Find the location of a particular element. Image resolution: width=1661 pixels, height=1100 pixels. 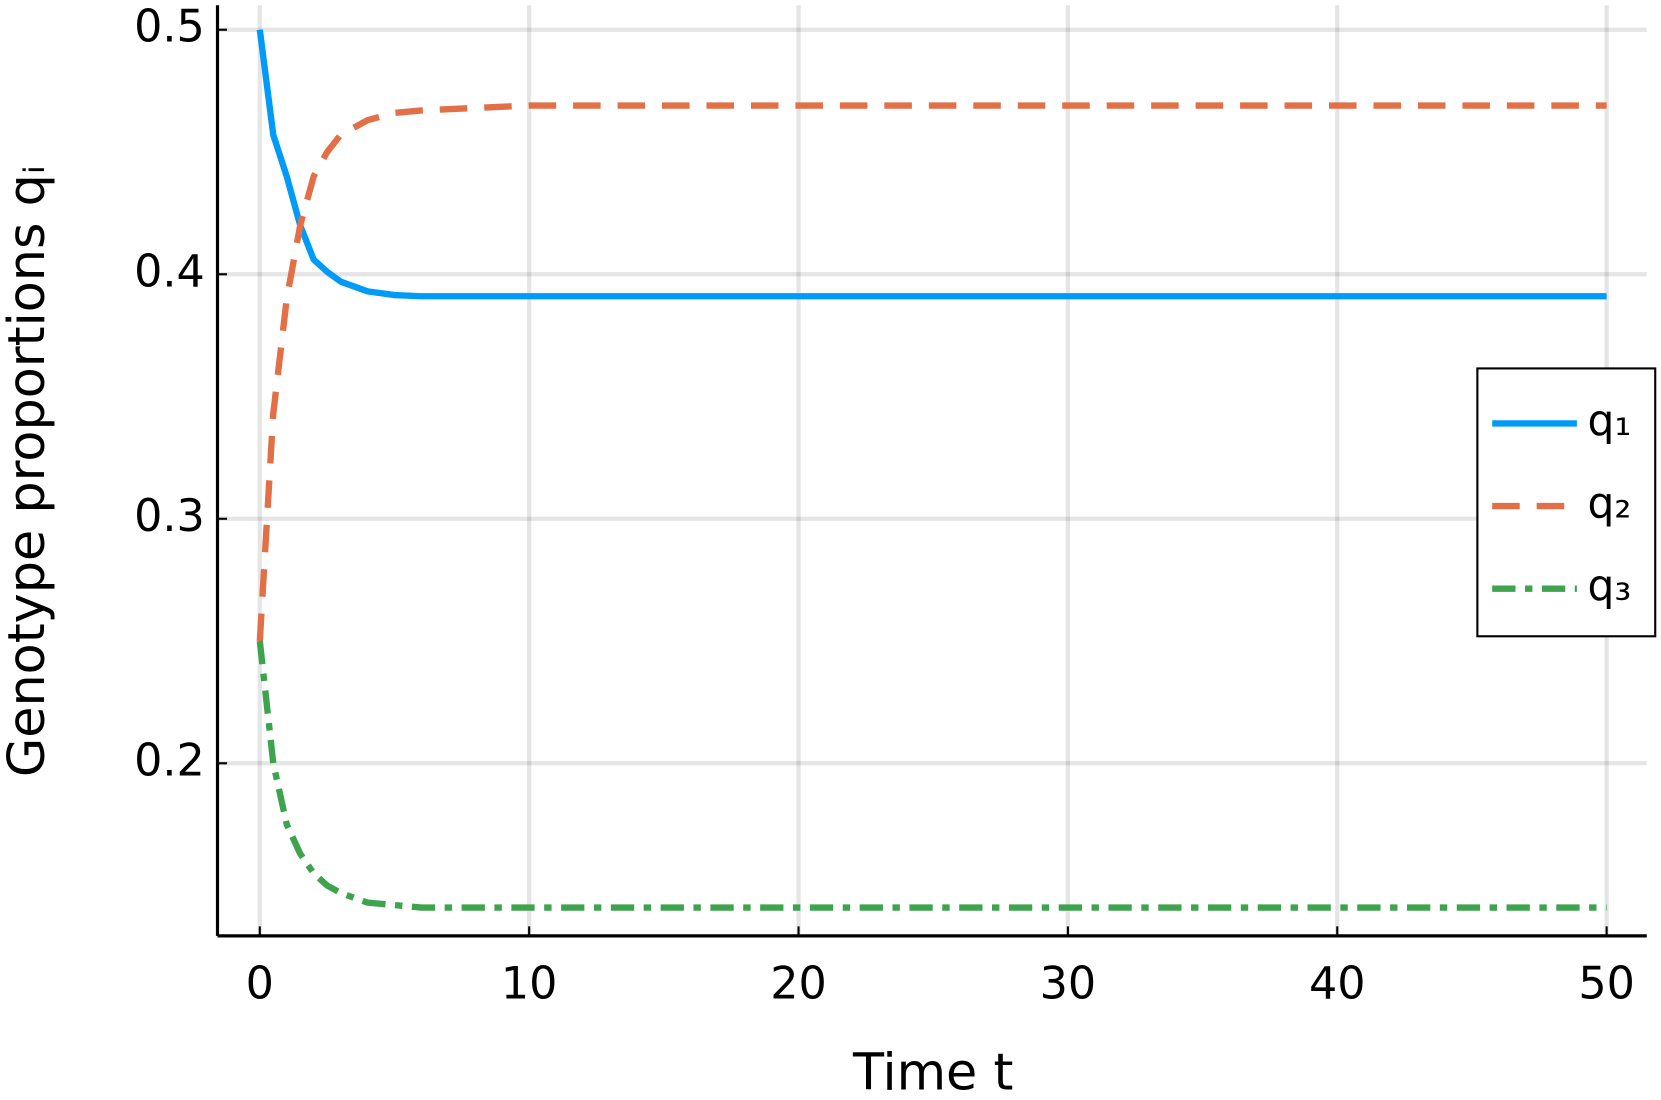

x-tick-label: 30 is located at coordinates (1068, 984).